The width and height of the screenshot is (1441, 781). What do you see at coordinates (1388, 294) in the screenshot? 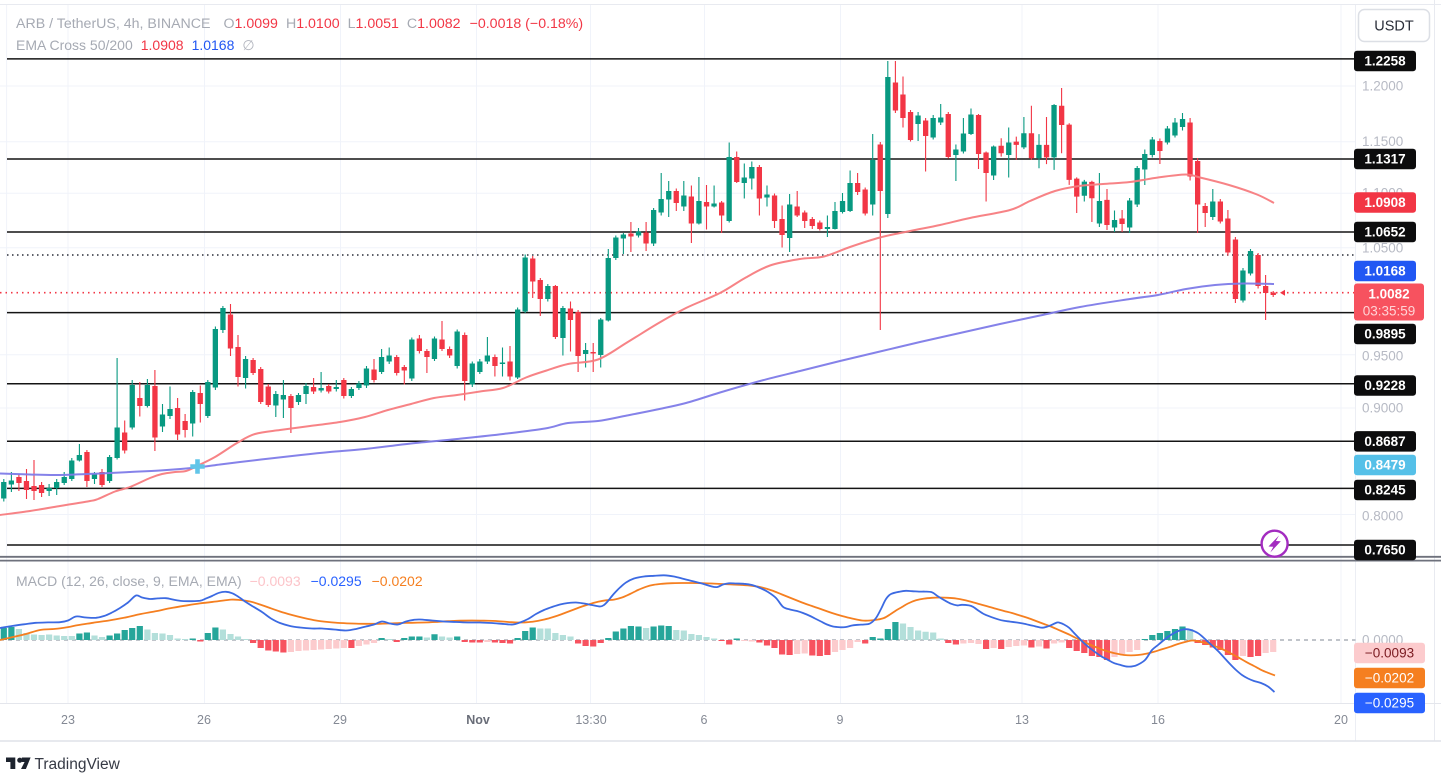
I see `svg-text: 1.0082` at bounding box center [1388, 294].